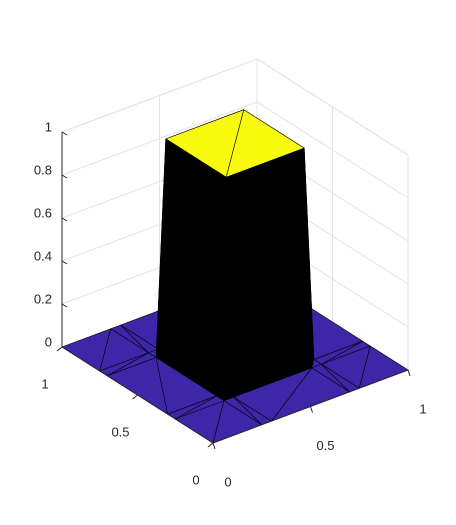 The height and width of the screenshot is (525, 456). Describe the element at coordinates (43, 298) in the screenshot. I see `z-tick-label: 0.2` at that location.